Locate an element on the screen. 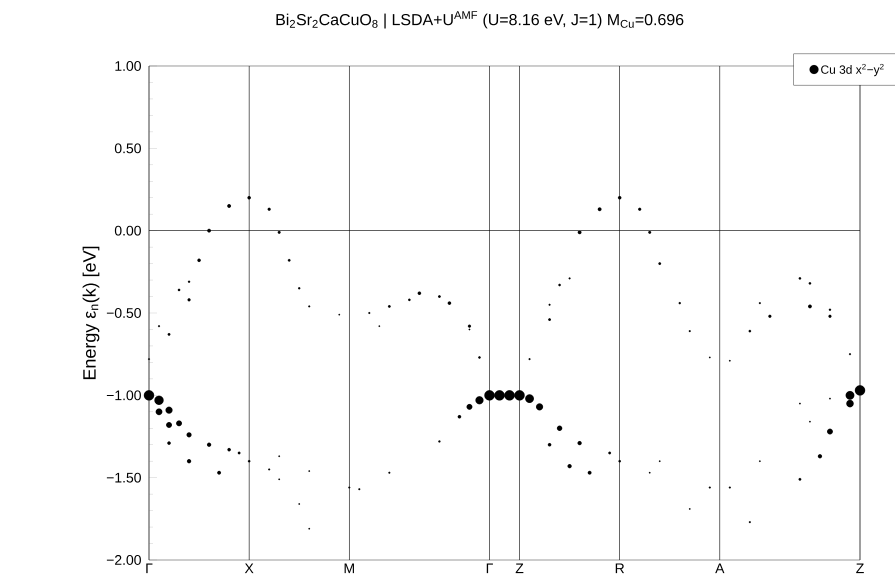 This screenshot has height=584, width=895. y-tick-label: −0.50 is located at coordinates (123, 313).